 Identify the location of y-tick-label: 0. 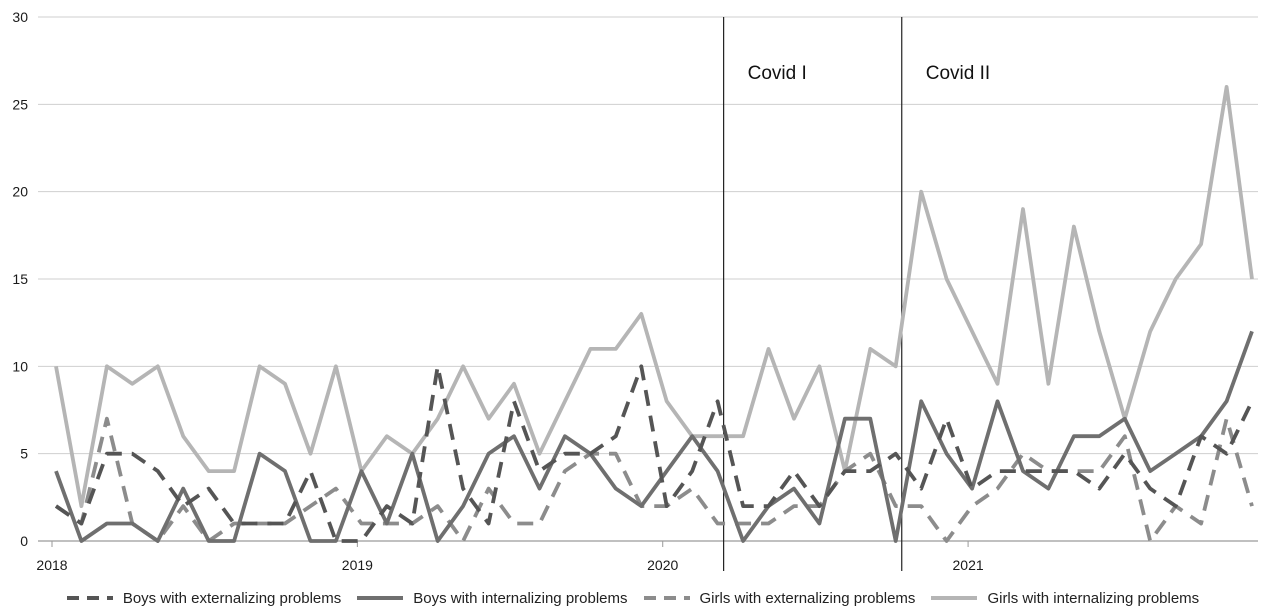
(24, 541).